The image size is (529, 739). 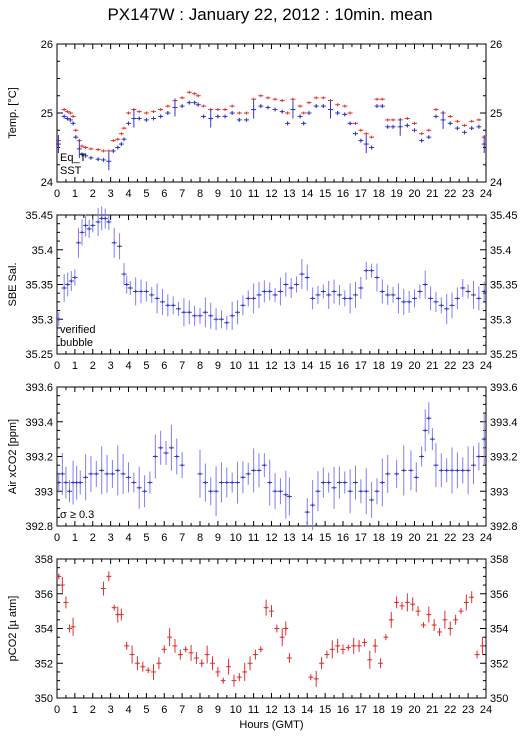 I want to click on x-tick-label: 8, so click(x=200, y=538).